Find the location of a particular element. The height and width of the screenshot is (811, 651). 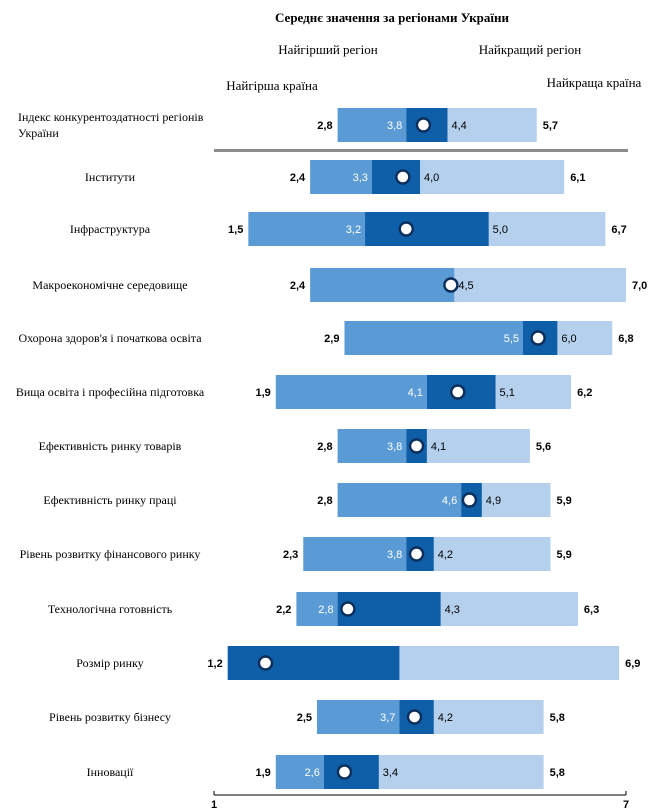

value-label-worst-country: 2,5 is located at coordinates (304, 718).